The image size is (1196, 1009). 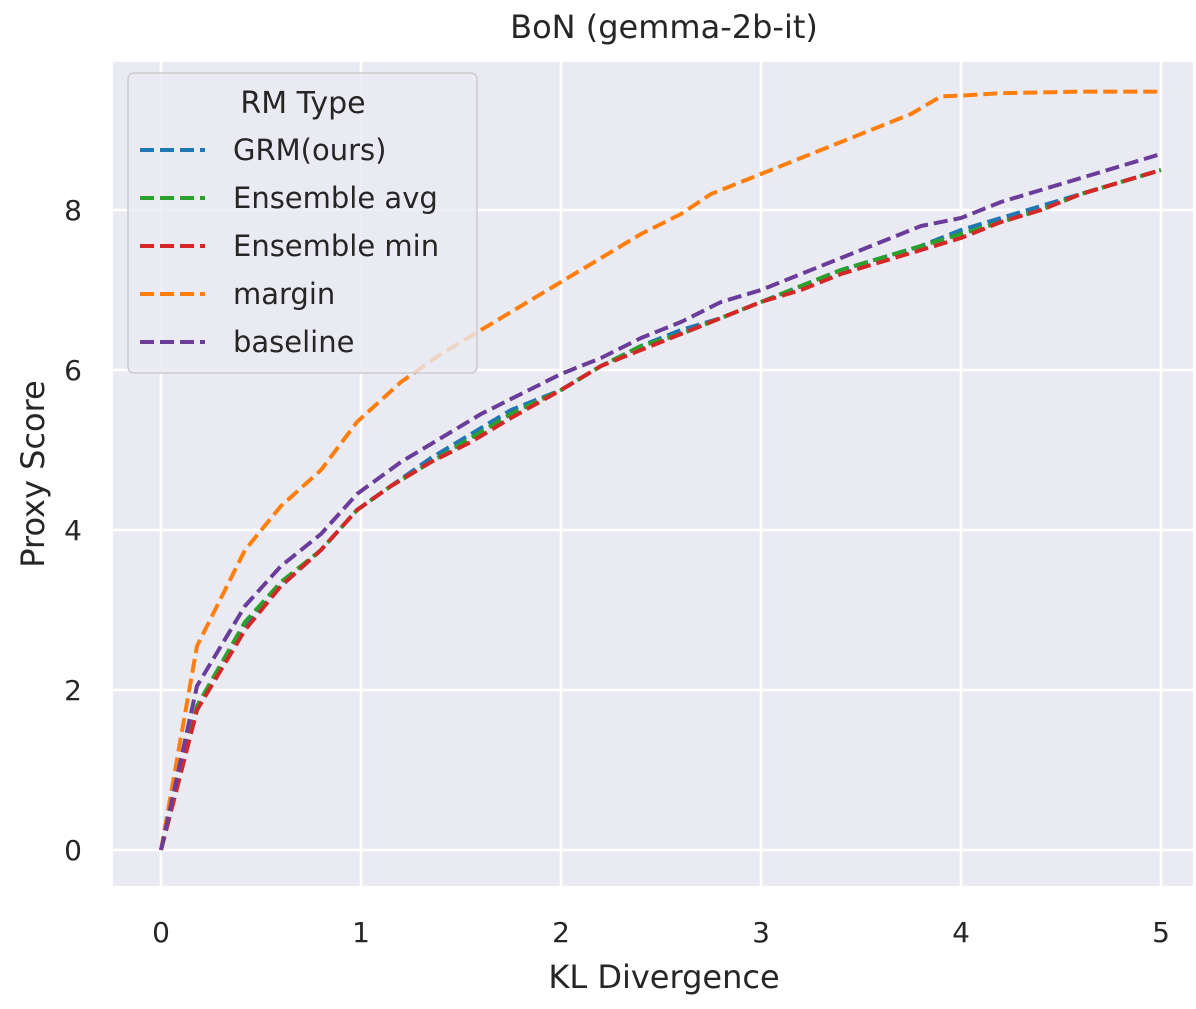 What do you see at coordinates (961, 932) in the screenshot?
I see `x-tick-label: 4` at bounding box center [961, 932].